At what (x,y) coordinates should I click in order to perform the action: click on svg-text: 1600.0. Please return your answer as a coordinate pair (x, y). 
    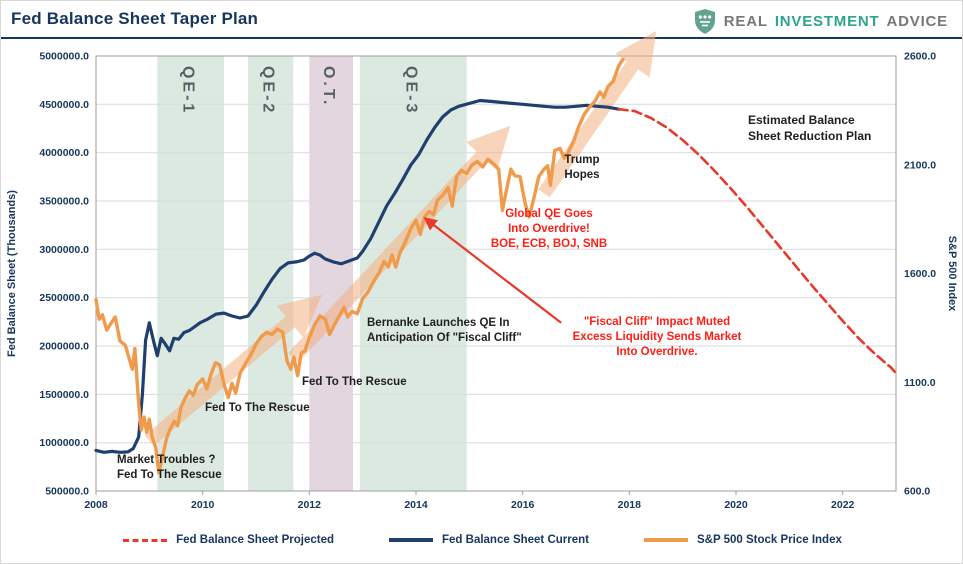
    Looking at the image, I should click on (920, 274).